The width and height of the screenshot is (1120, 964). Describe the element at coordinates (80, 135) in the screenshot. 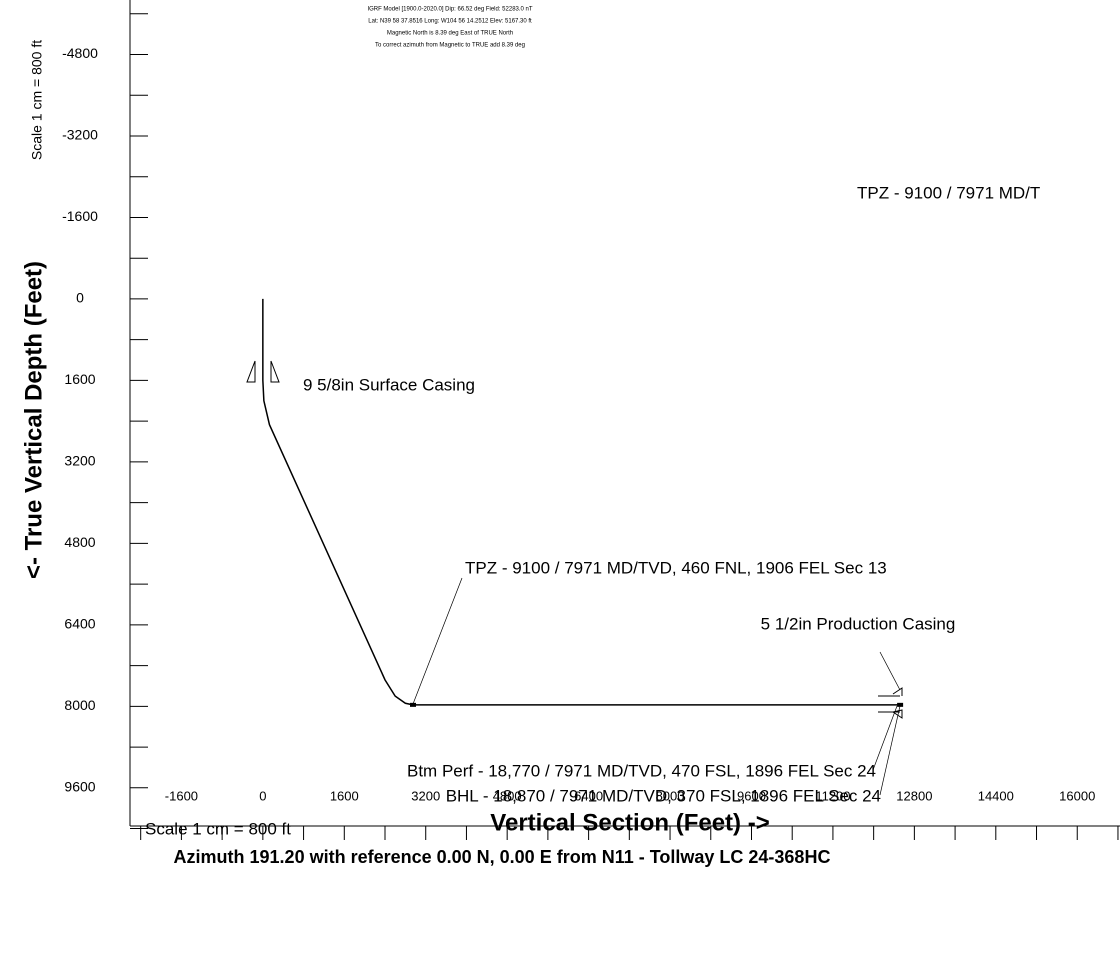

I see `y-tick-label: -3200` at that location.